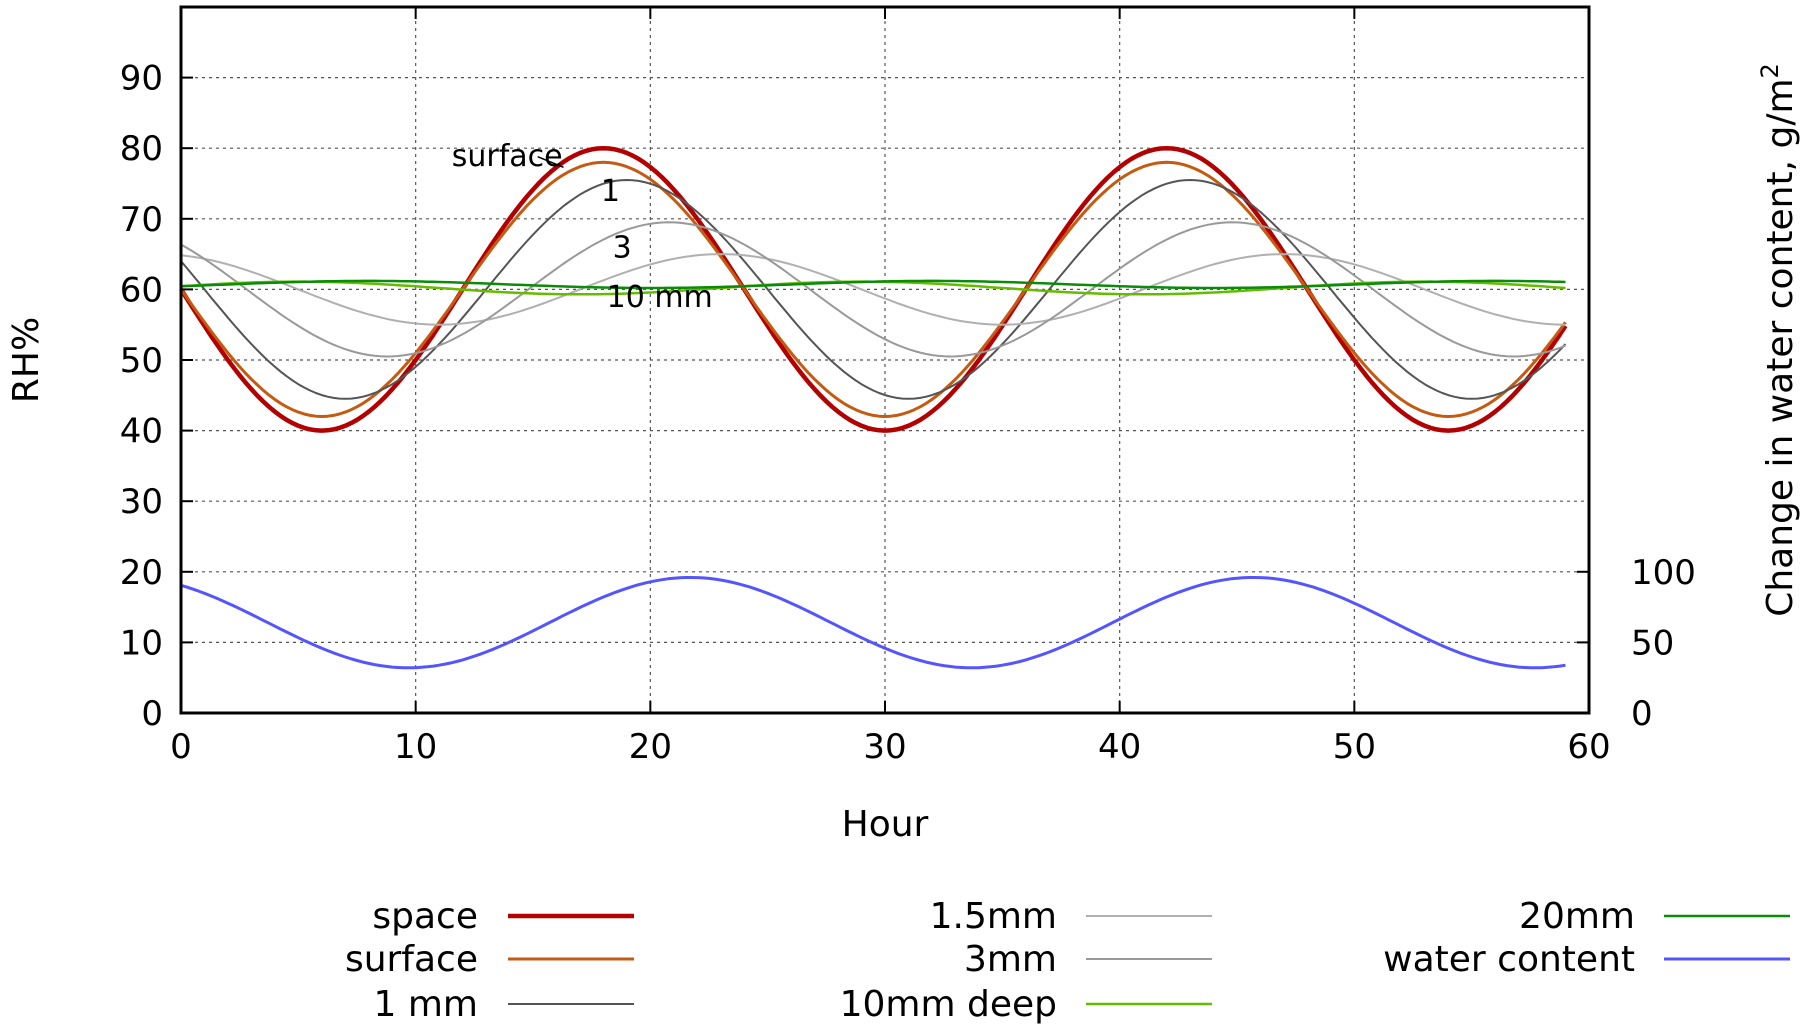 The height and width of the screenshot is (1024, 1806). I want to click on y-tick-label: 0, so click(152, 714).